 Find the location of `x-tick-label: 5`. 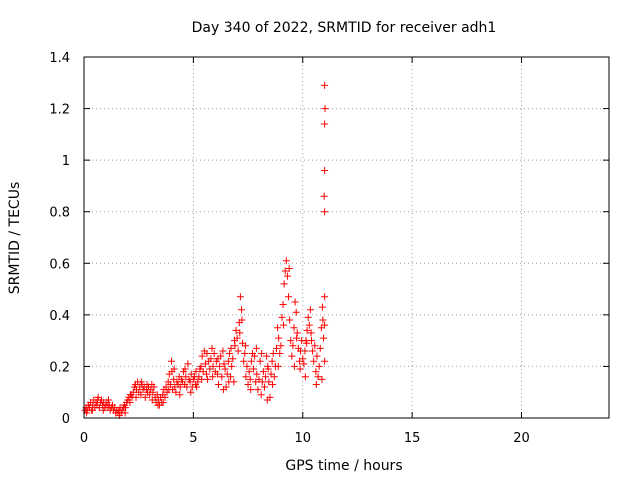

x-tick-label: 5 is located at coordinates (193, 438).